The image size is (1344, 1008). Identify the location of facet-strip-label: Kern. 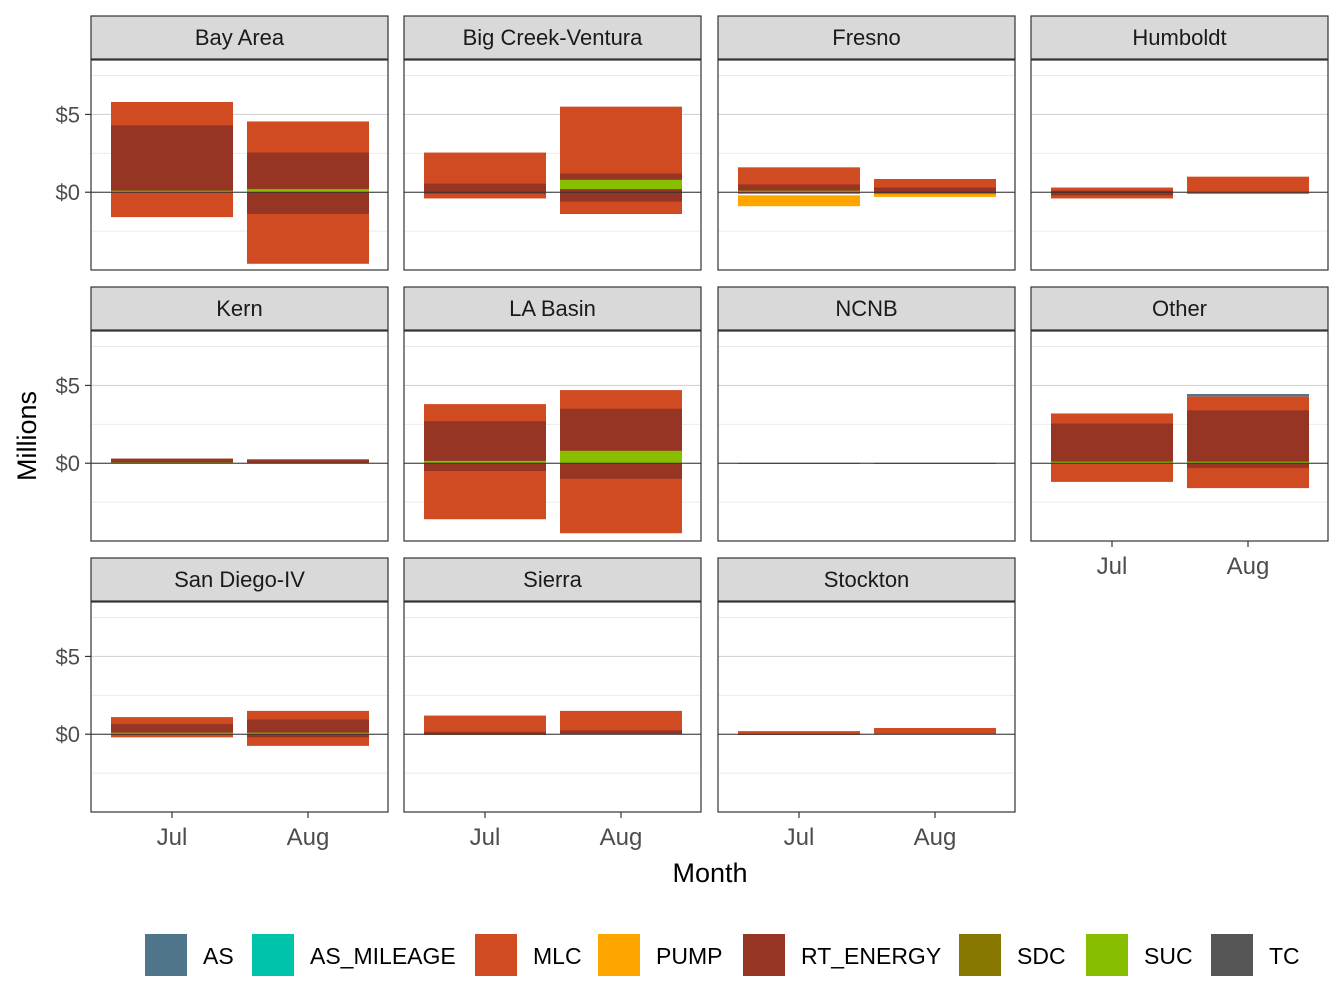
(239, 308).